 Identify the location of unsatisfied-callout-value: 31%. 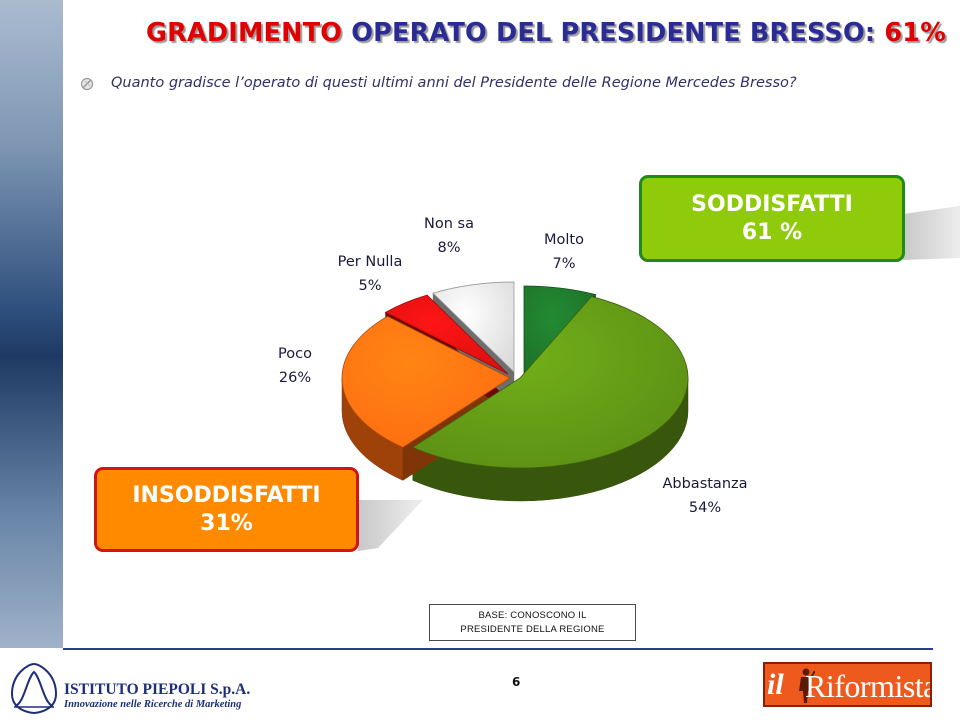
(226, 523).